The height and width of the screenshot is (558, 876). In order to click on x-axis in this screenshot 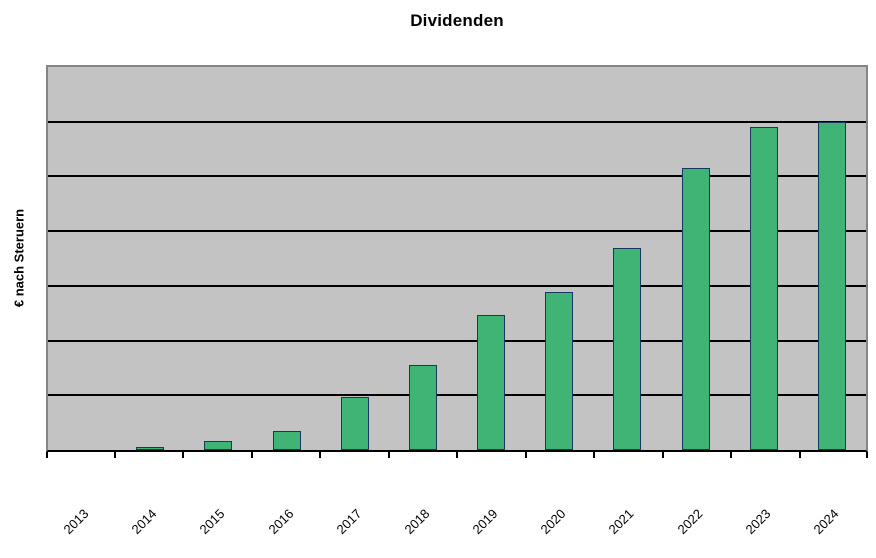, I will do `click(457, 456)`.